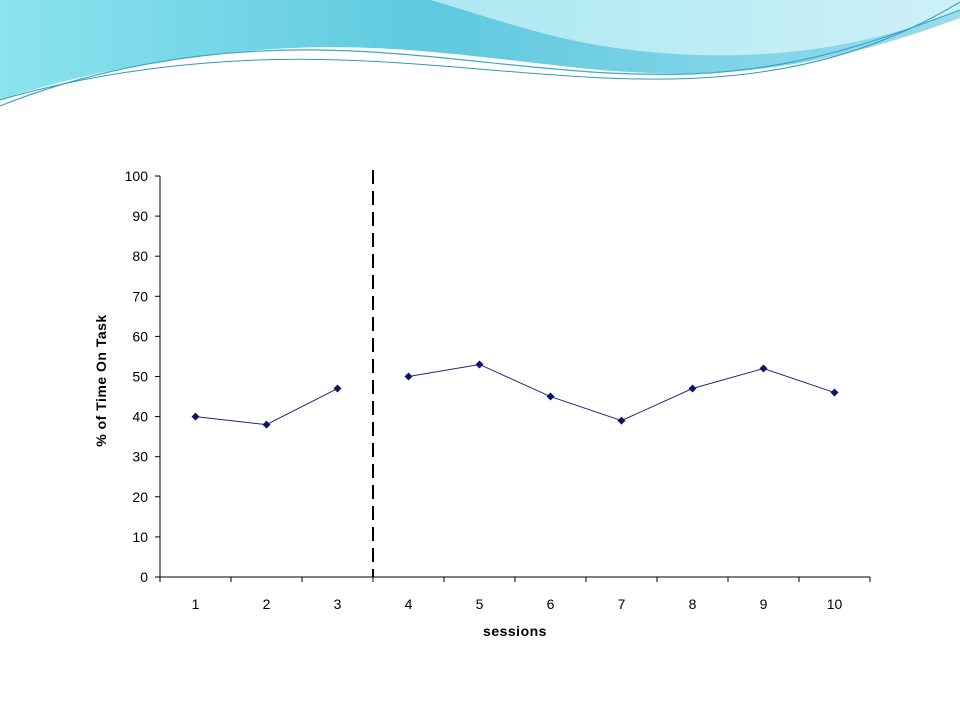 This screenshot has width=960, height=720. What do you see at coordinates (693, 604) in the screenshot?
I see `x-tick-label: 8` at bounding box center [693, 604].